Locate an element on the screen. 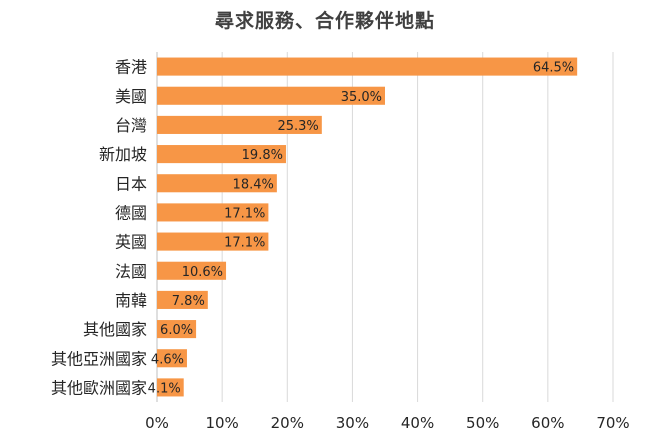  x-tick-label: 0% is located at coordinates (157, 423).